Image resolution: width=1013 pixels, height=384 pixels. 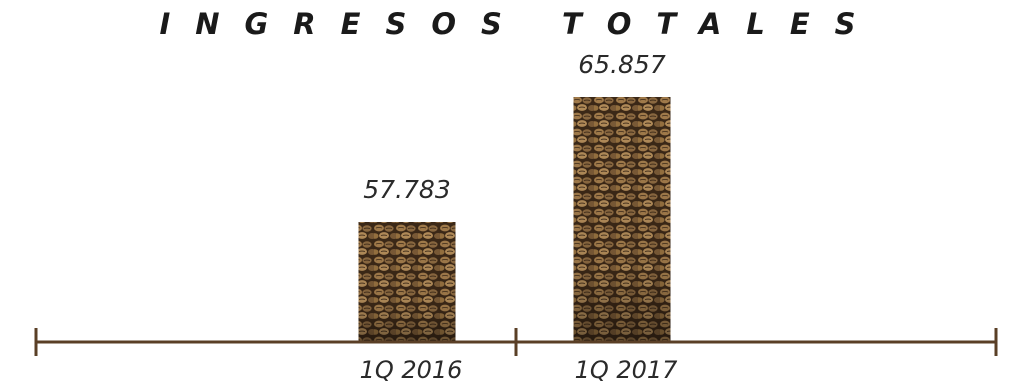 I want to click on chart-title: INGRESOS TOTALES, so click(x=519, y=24).